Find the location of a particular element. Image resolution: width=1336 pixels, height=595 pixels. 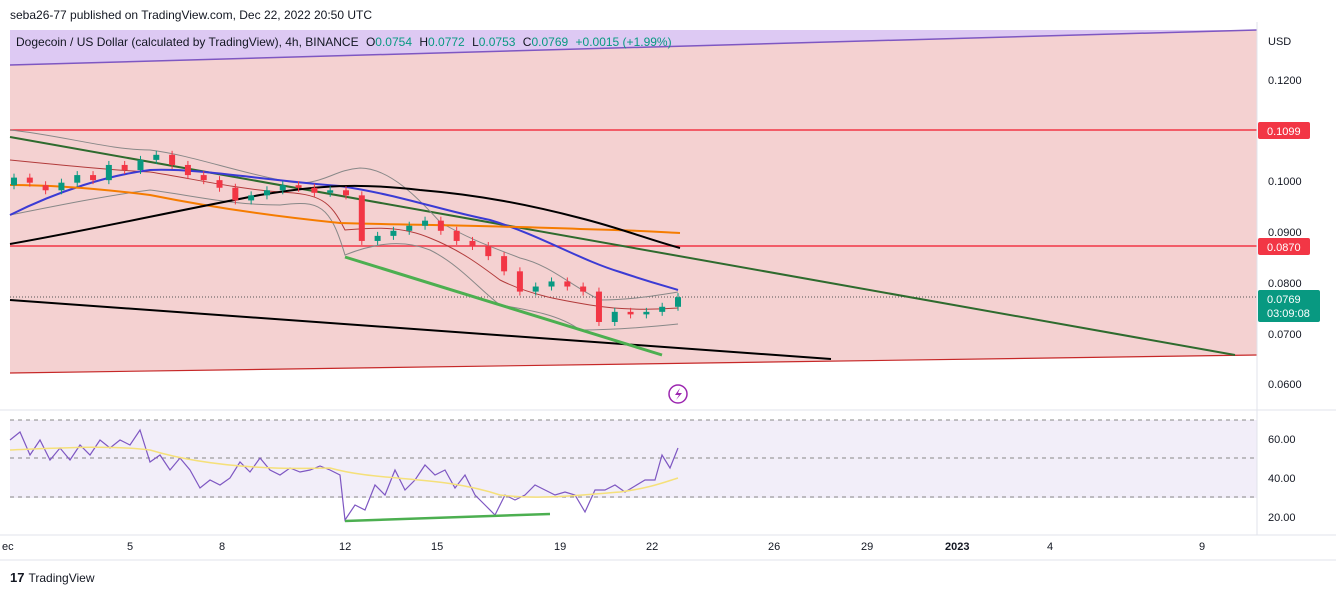

rsi-axis-bg is located at coordinates (1297, 471).